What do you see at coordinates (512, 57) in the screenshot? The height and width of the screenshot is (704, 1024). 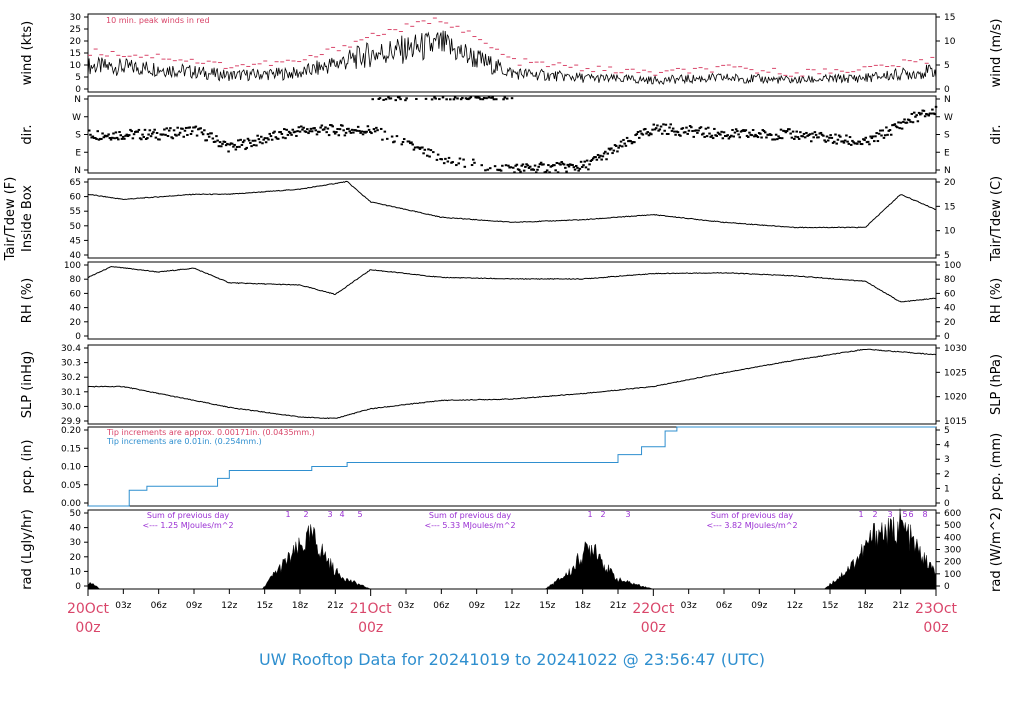 I see `series-line-wind` at bounding box center [512, 57].